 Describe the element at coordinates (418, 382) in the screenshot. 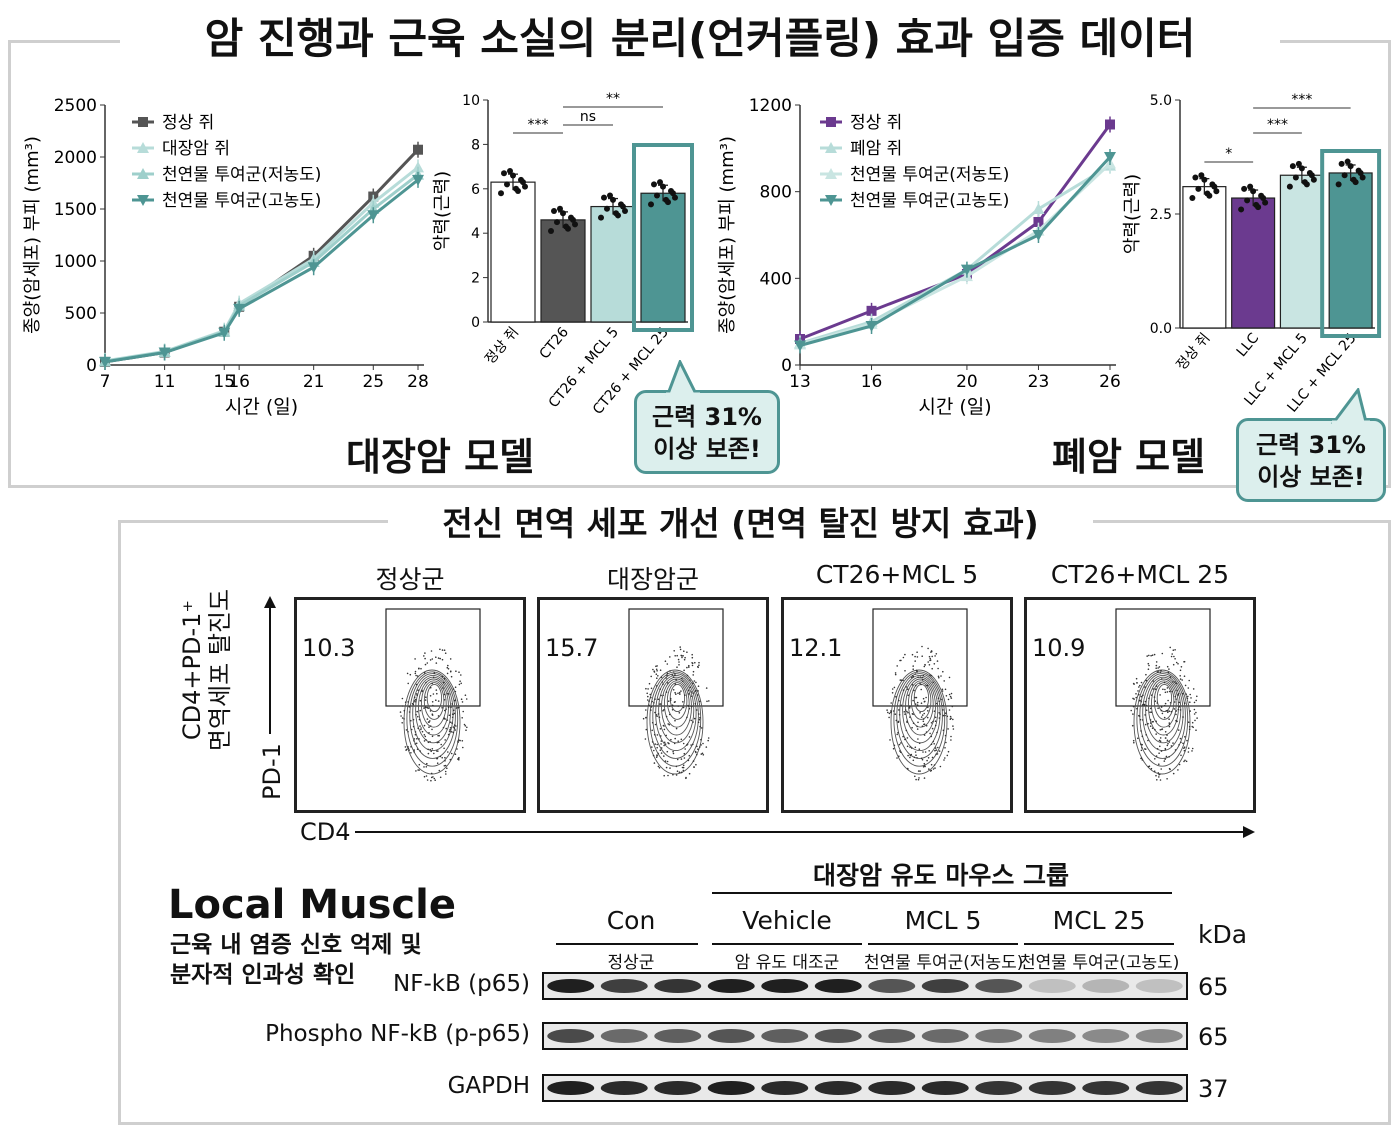

I see `x-tick-label: 28` at that location.